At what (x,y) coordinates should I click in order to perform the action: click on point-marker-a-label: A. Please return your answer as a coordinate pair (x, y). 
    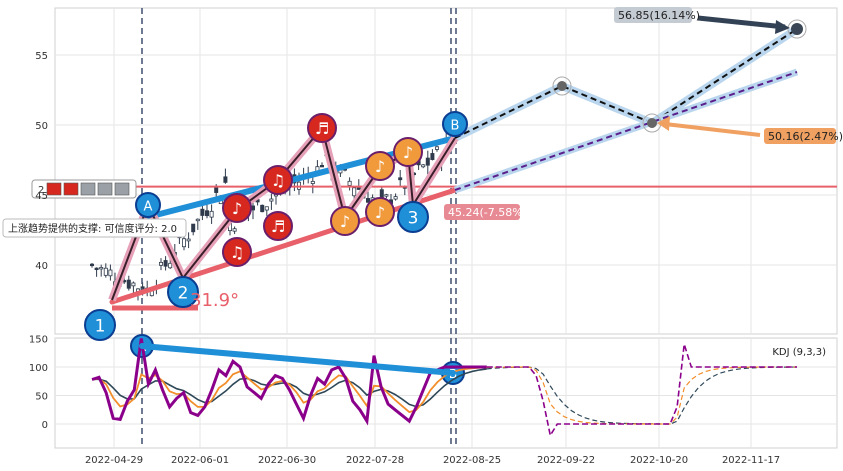
    Looking at the image, I should click on (148, 206).